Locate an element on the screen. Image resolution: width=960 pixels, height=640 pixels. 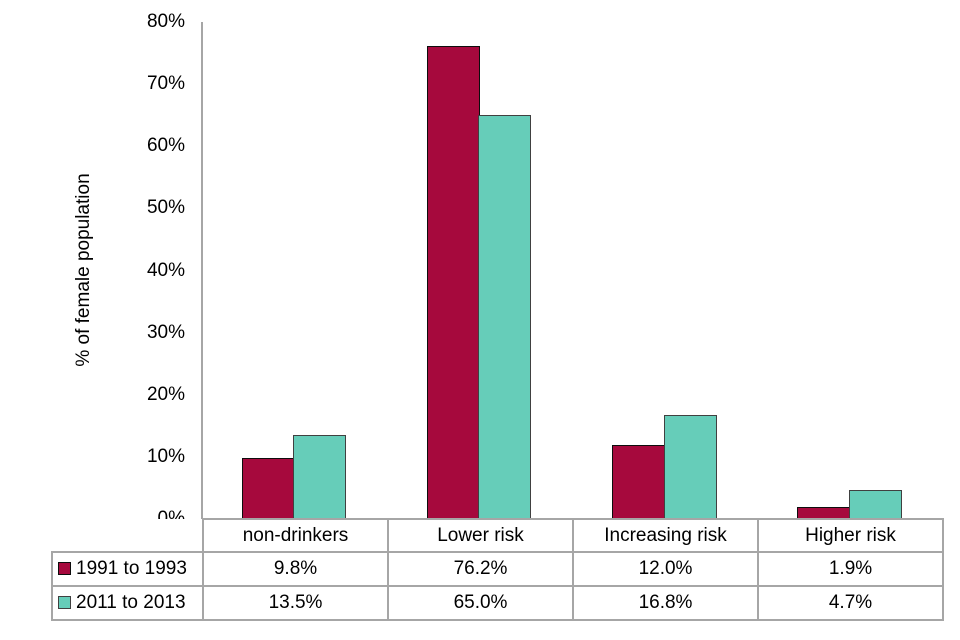
y-tick-label: 60% is located at coordinates (165, 146).